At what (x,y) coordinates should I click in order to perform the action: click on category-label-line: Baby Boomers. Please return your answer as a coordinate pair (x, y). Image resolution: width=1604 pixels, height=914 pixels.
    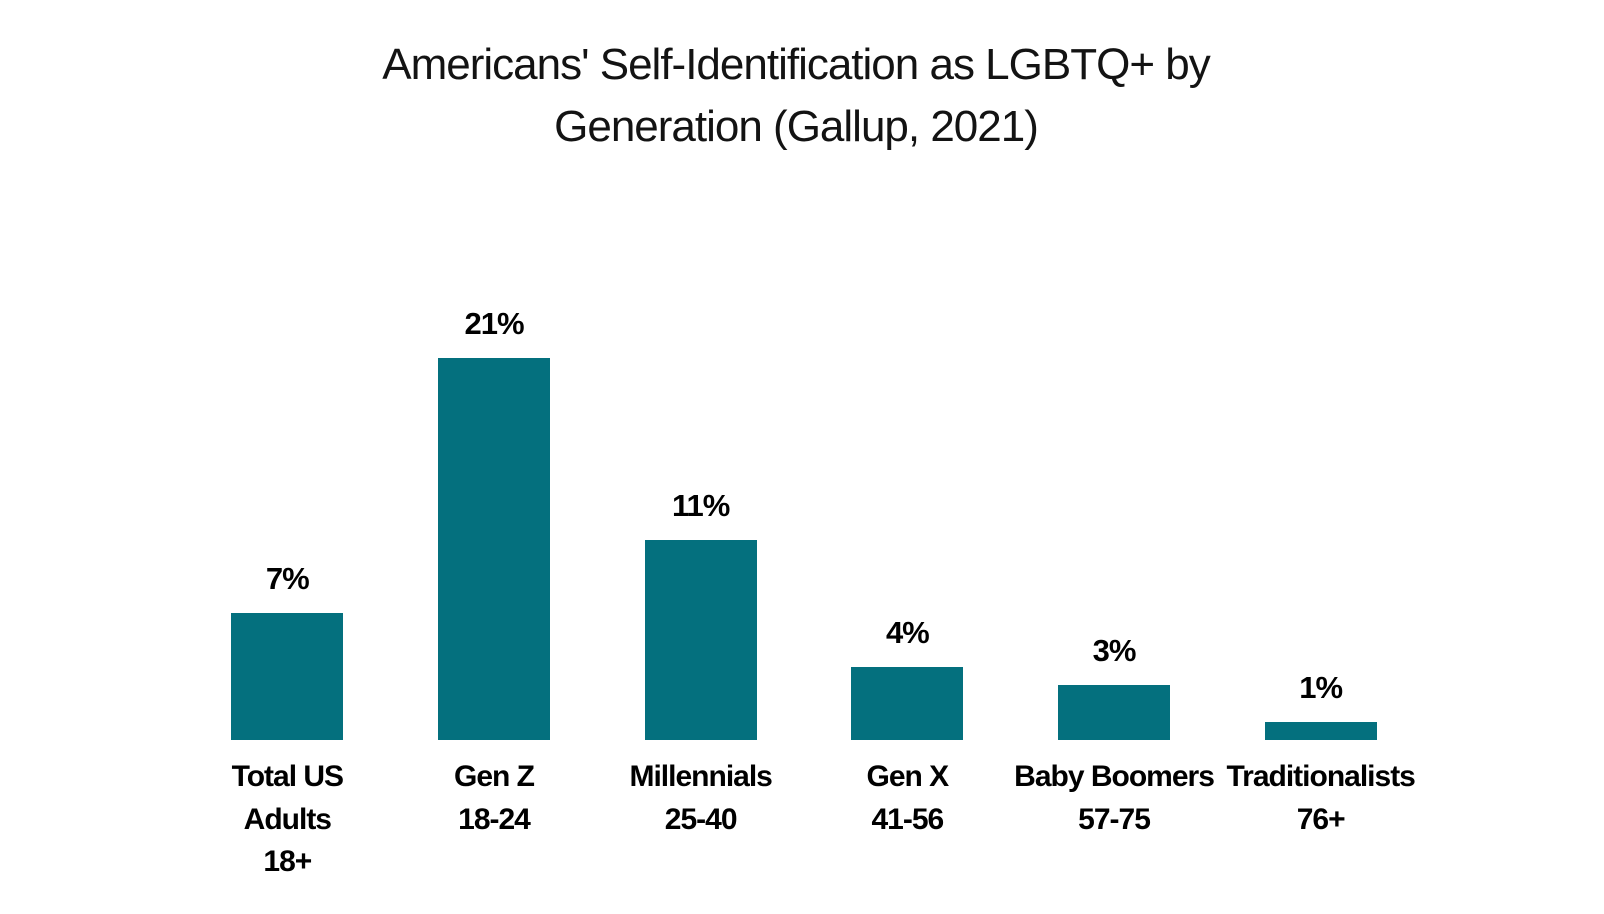
    Looking at the image, I should click on (1114, 776).